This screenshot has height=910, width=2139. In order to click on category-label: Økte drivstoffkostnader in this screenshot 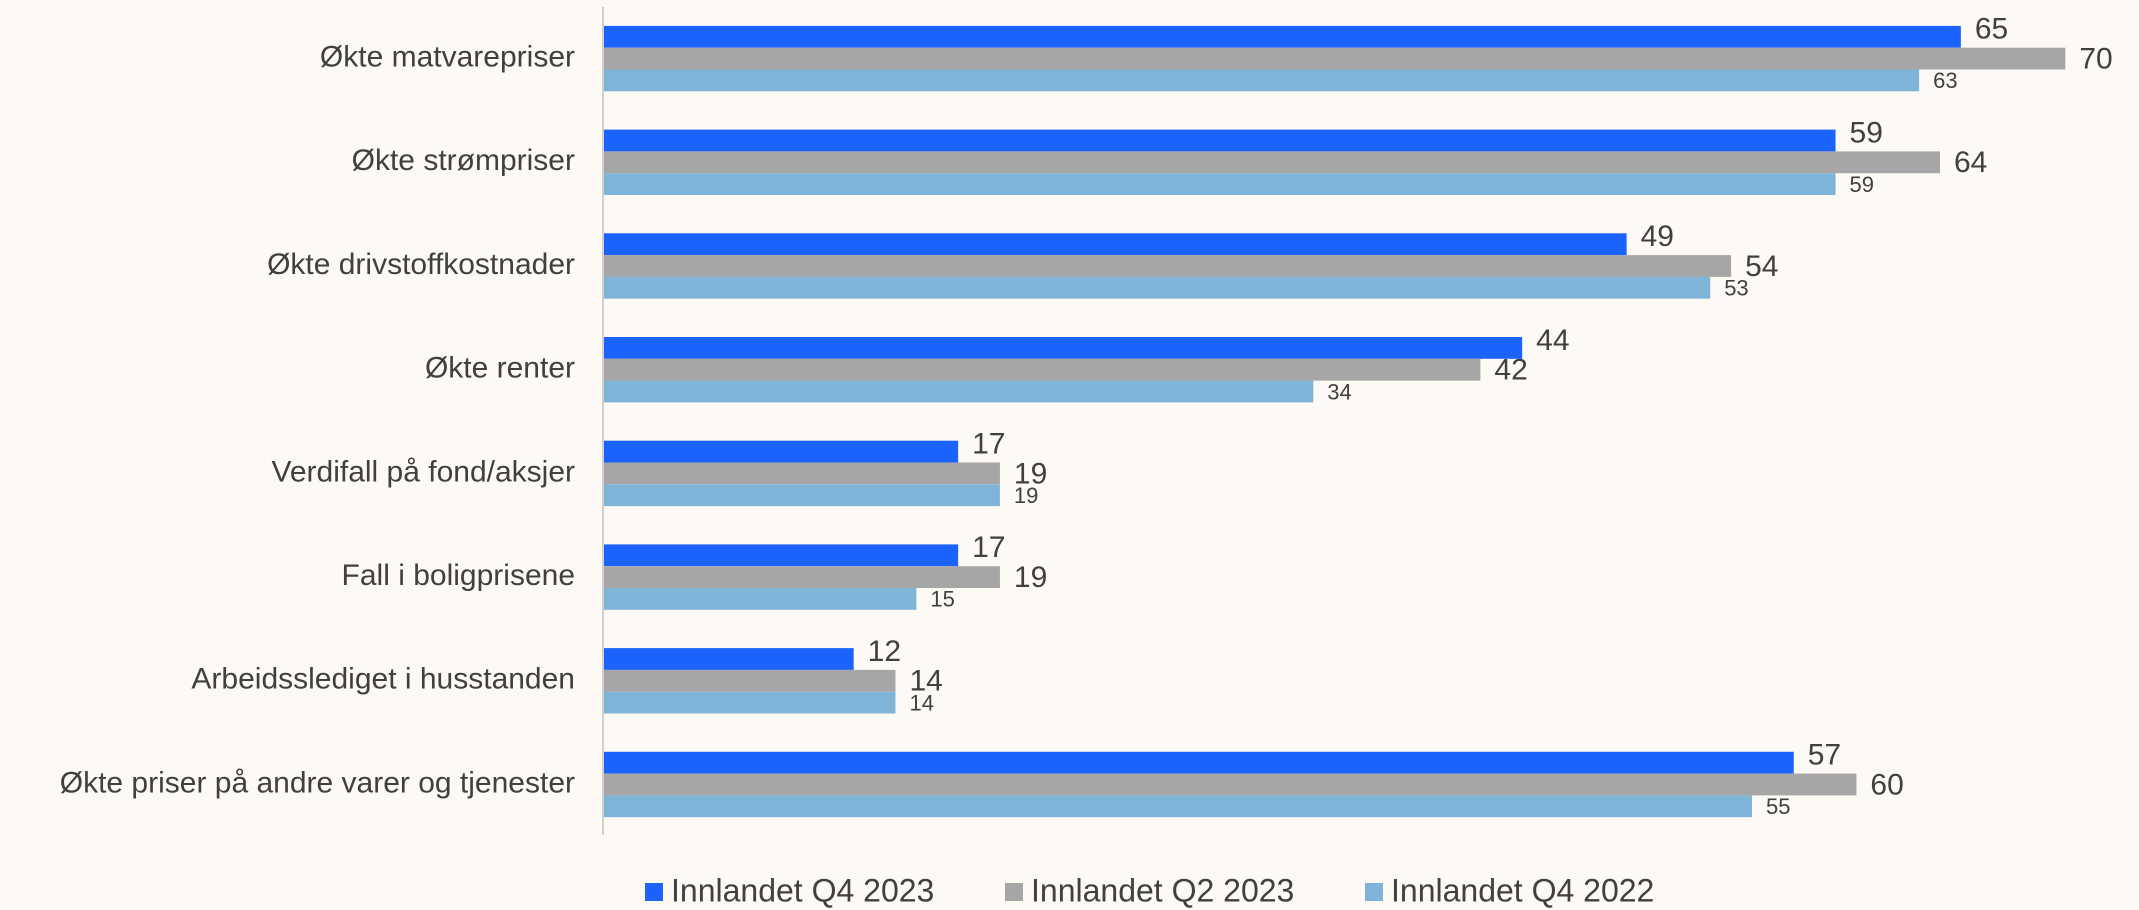, I will do `click(421, 264)`.